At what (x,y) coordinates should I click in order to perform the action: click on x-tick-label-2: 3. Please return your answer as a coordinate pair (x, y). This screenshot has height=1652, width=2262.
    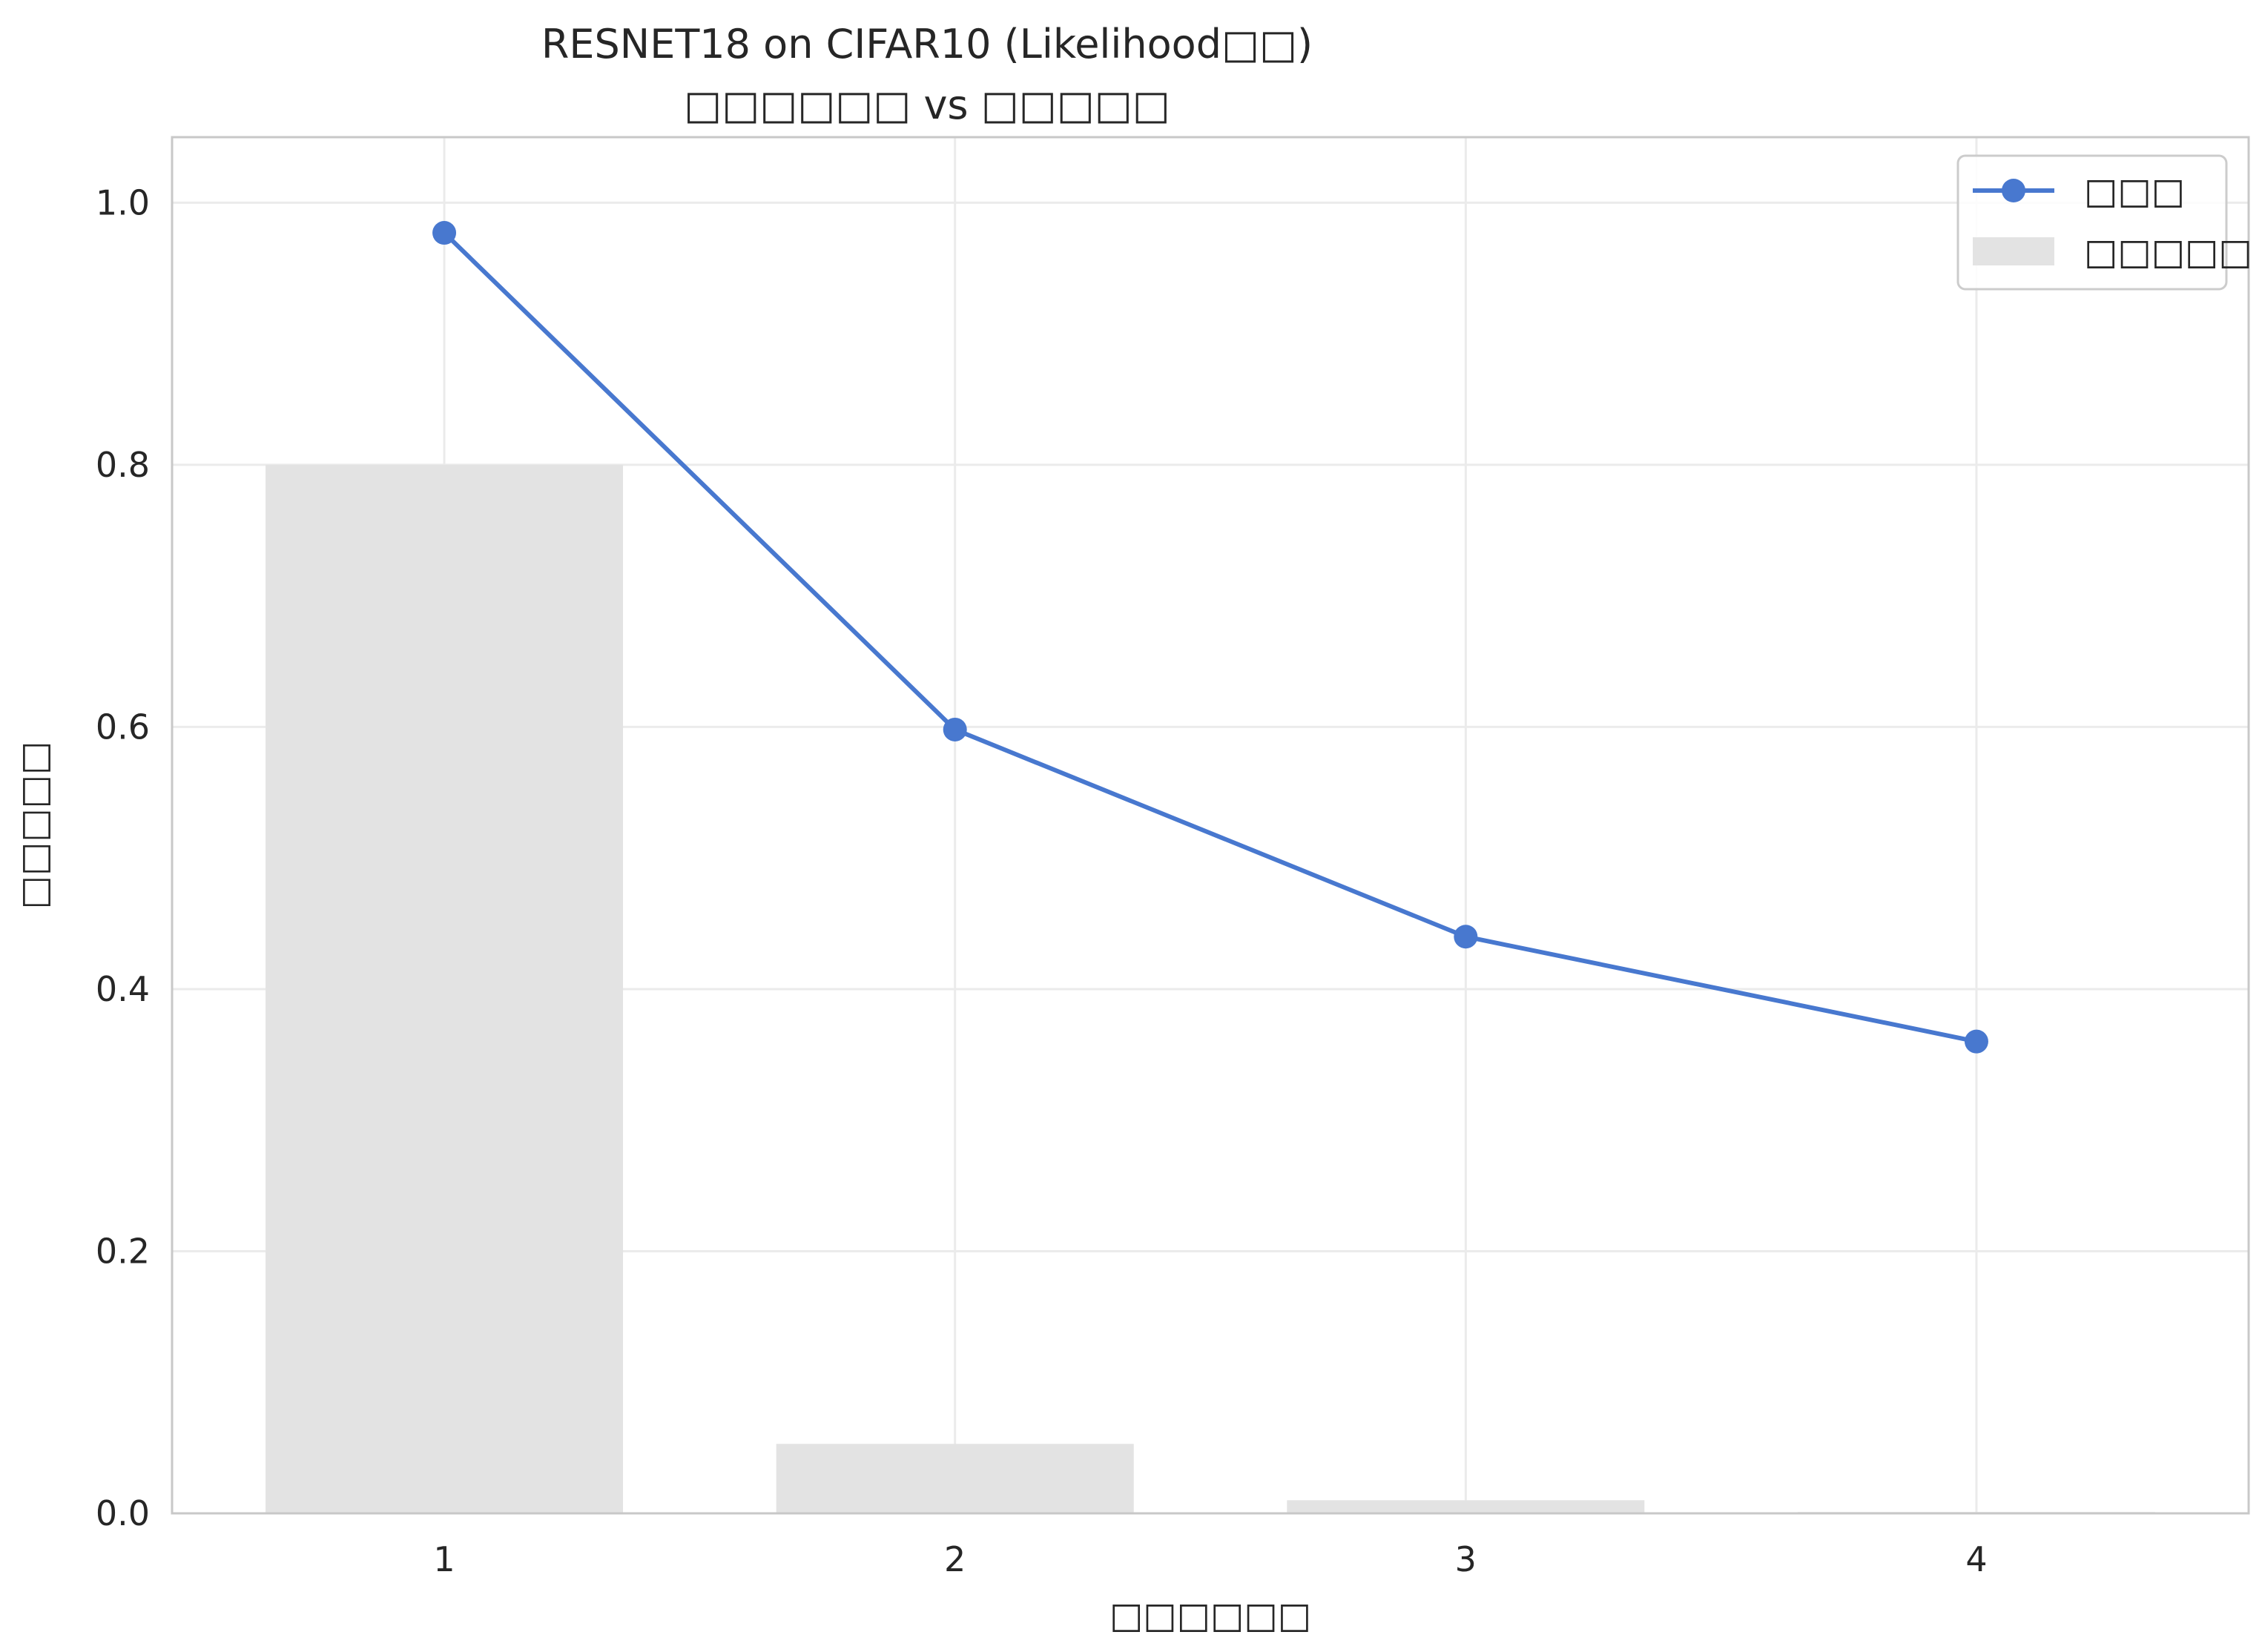
    Looking at the image, I should click on (1466, 1559).